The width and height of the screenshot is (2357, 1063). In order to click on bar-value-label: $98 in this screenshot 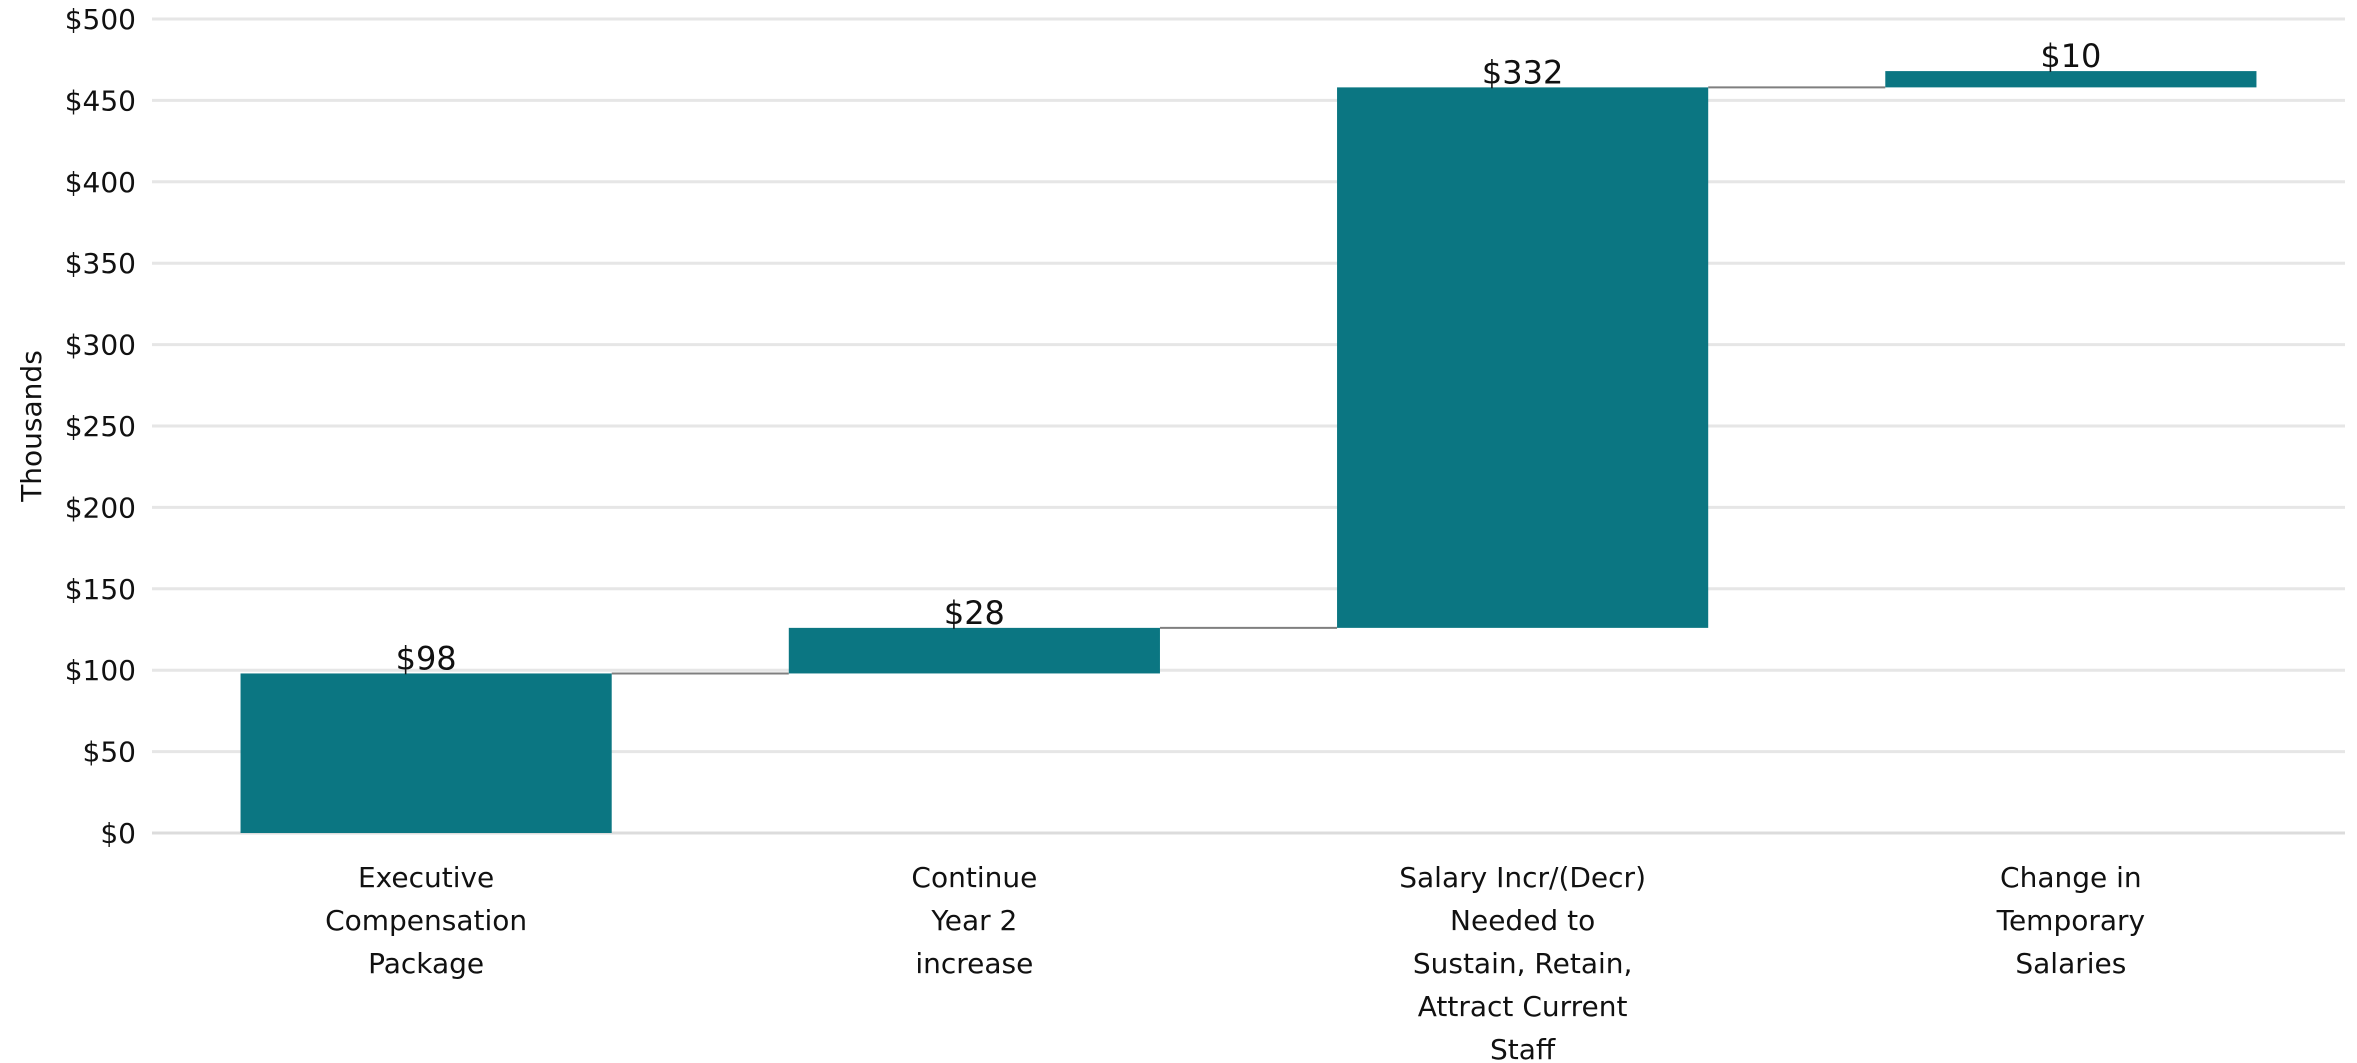, I will do `click(426, 658)`.